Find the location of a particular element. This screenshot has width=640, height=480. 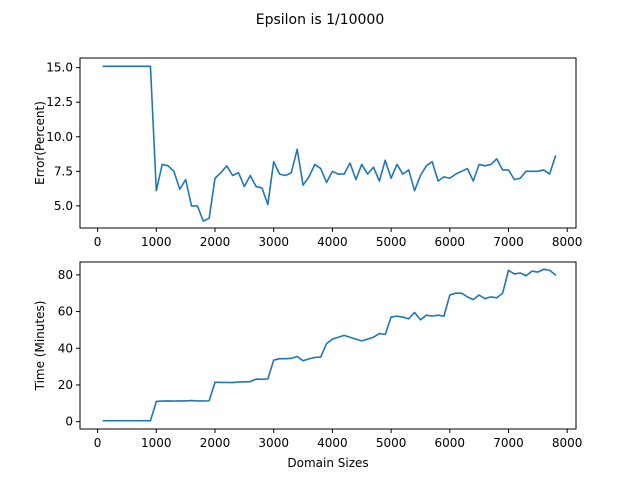

y-axis-label-time: Time (Minutes) is located at coordinates (40, 346).